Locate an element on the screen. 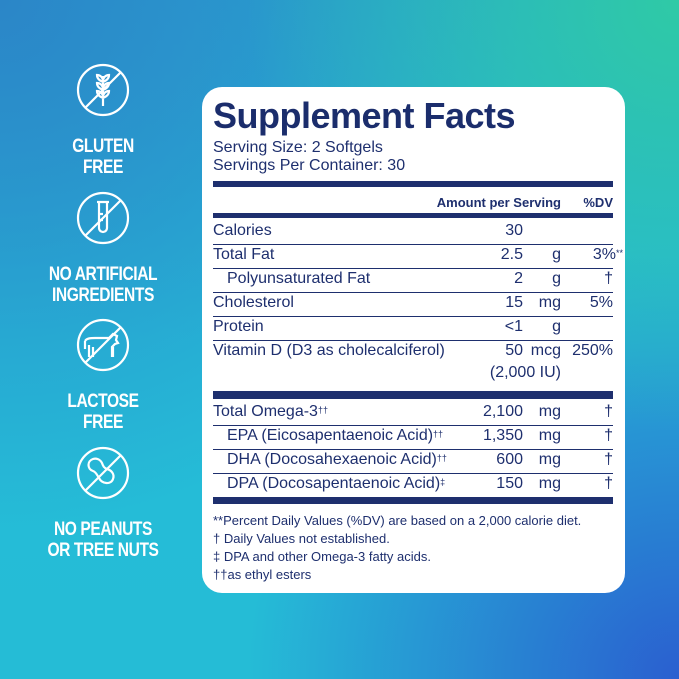 The image size is (679, 679). dv-value: 250% is located at coordinates (592, 350).